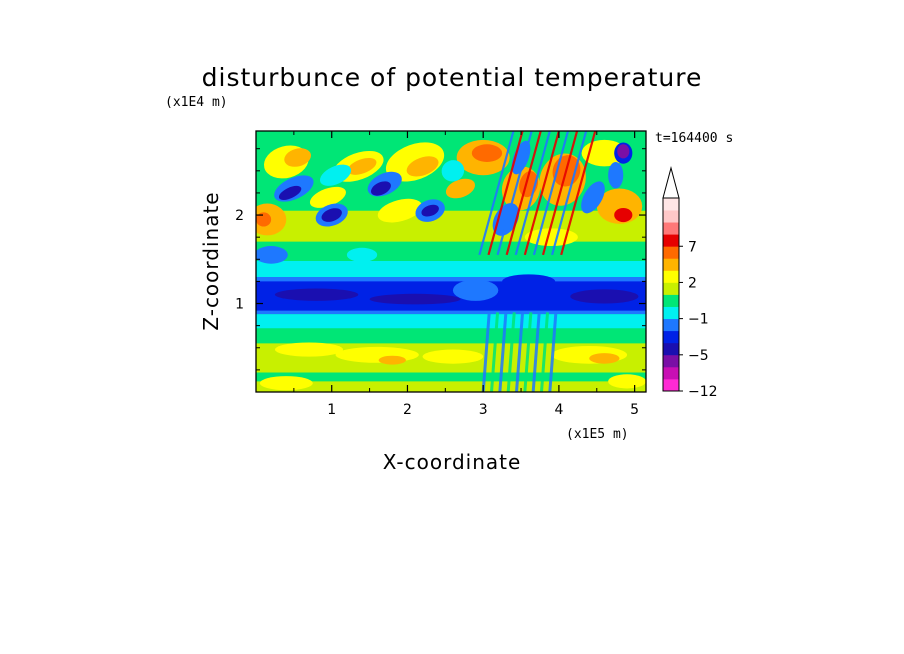 The image size is (904, 654). I want to click on colorbar-frame, so click(671, 294).